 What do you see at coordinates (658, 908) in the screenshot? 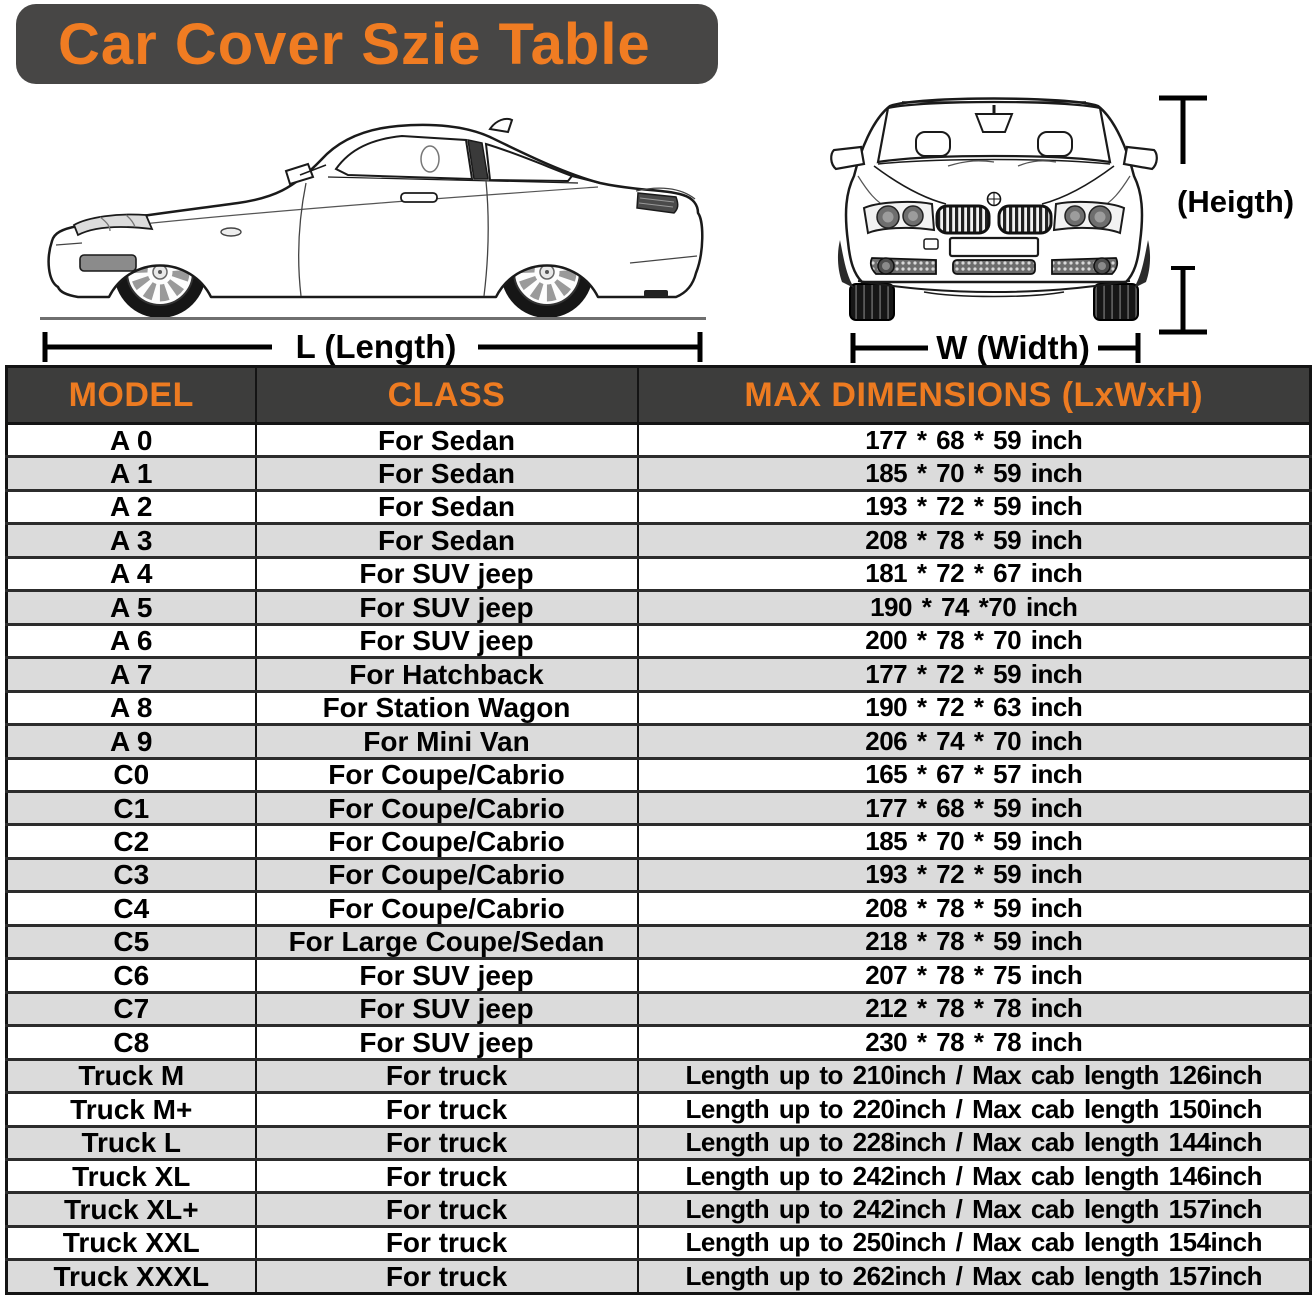
I see `table-row: C4 For Coupe/Cabrio 208 * 78 * 59 inch` at bounding box center [658, 908].